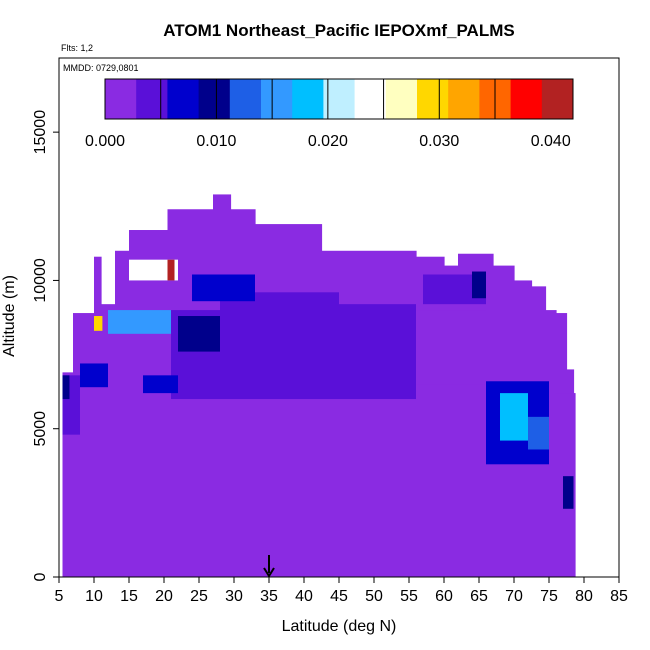 The image size is (650, 650). Describe the element at coordinates (328, 141) in the screenshot. I see `colorbar-tick-label: 0.020` at that location.